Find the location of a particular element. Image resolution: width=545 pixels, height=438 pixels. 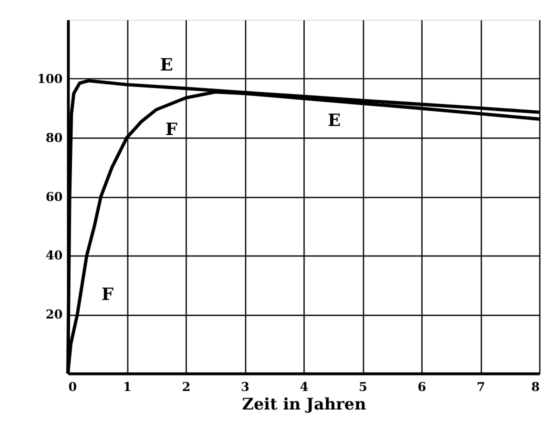

x-tick-label: 7 is located at coordinates (481, 386).